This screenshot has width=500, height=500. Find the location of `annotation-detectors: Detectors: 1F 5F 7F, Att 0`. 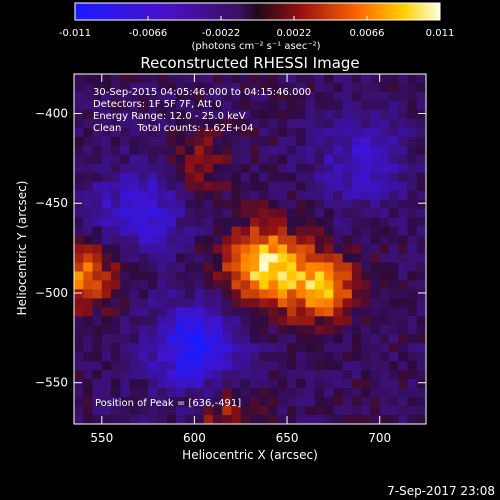

annotation-detectors: Detectors: 1F 5F 7F, Att 0 is located at coordinates (157, 104).